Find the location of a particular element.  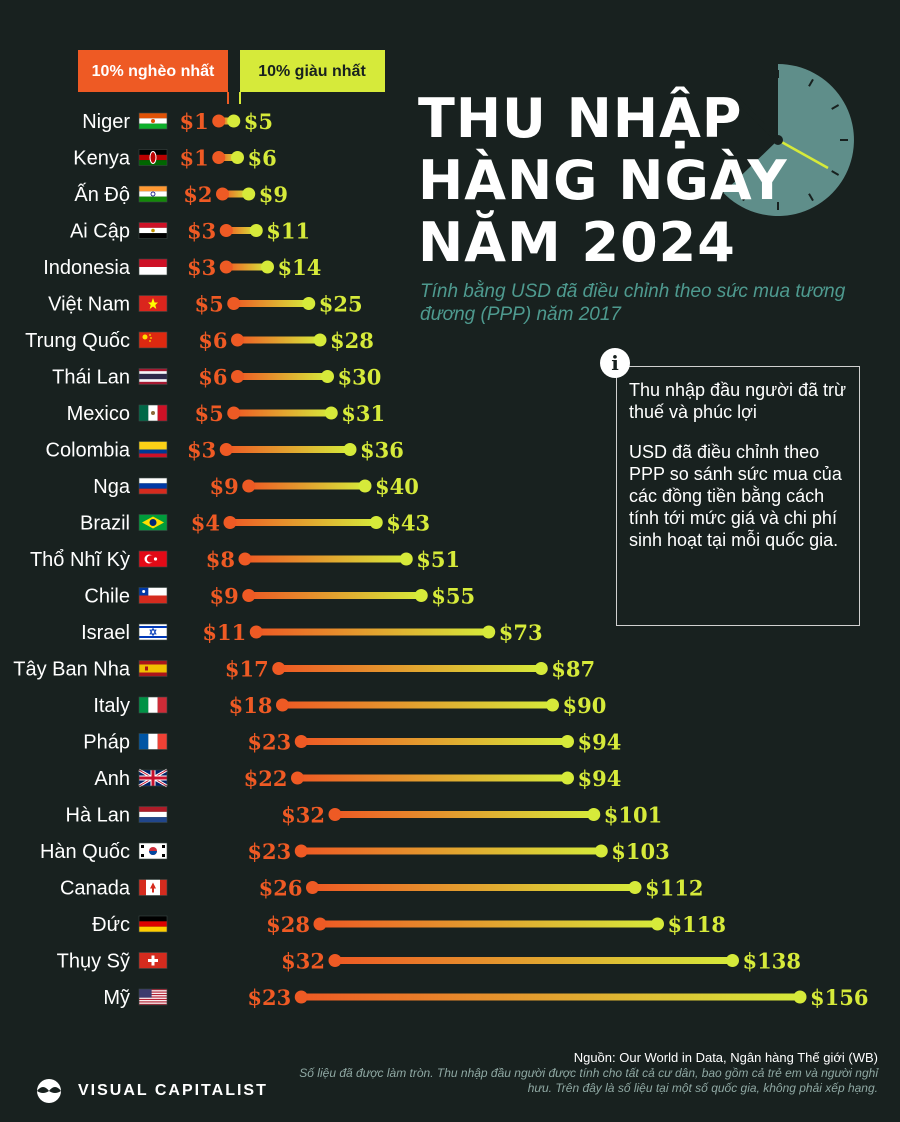

country-label: Italy is located at coordinates (111, 706).